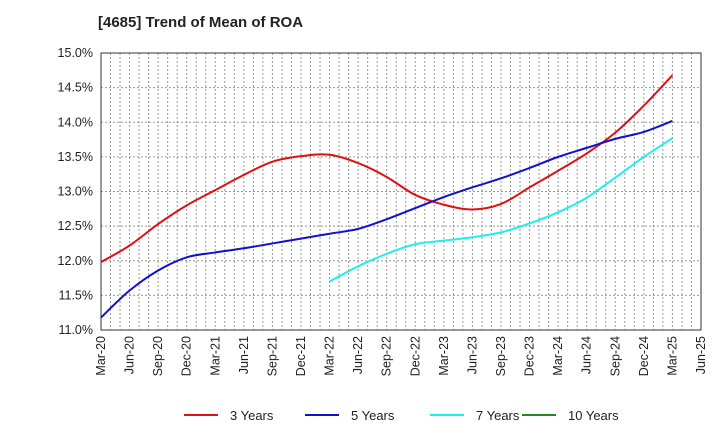  I want to click on x-tick-label: Dec-21, so click(301, 356).